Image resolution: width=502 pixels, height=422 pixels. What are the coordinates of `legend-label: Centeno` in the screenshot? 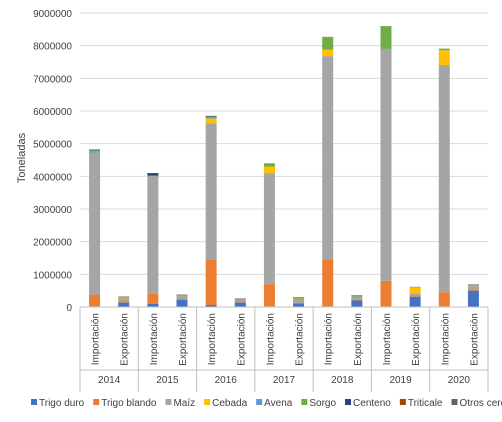 It's located at (372, 403).